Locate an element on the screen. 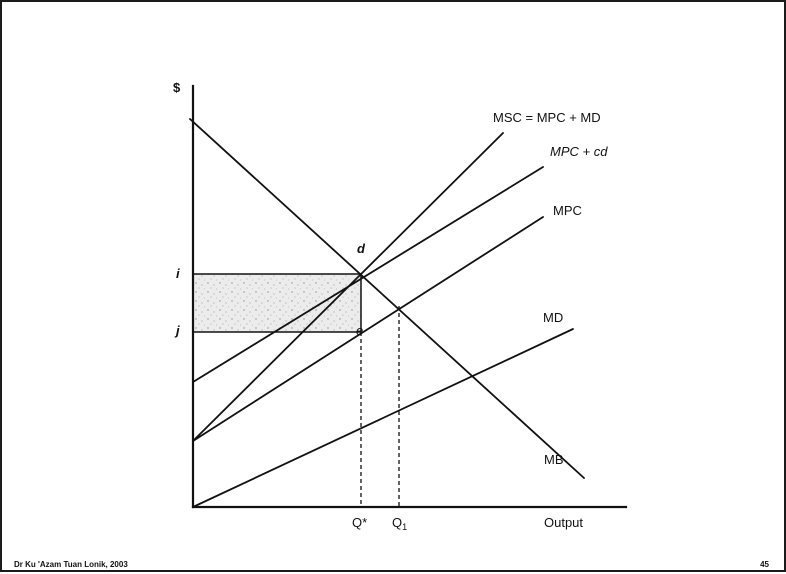 This screenshot has height=574, width=786. point-d-label: d is located at coordinates (361, 248).